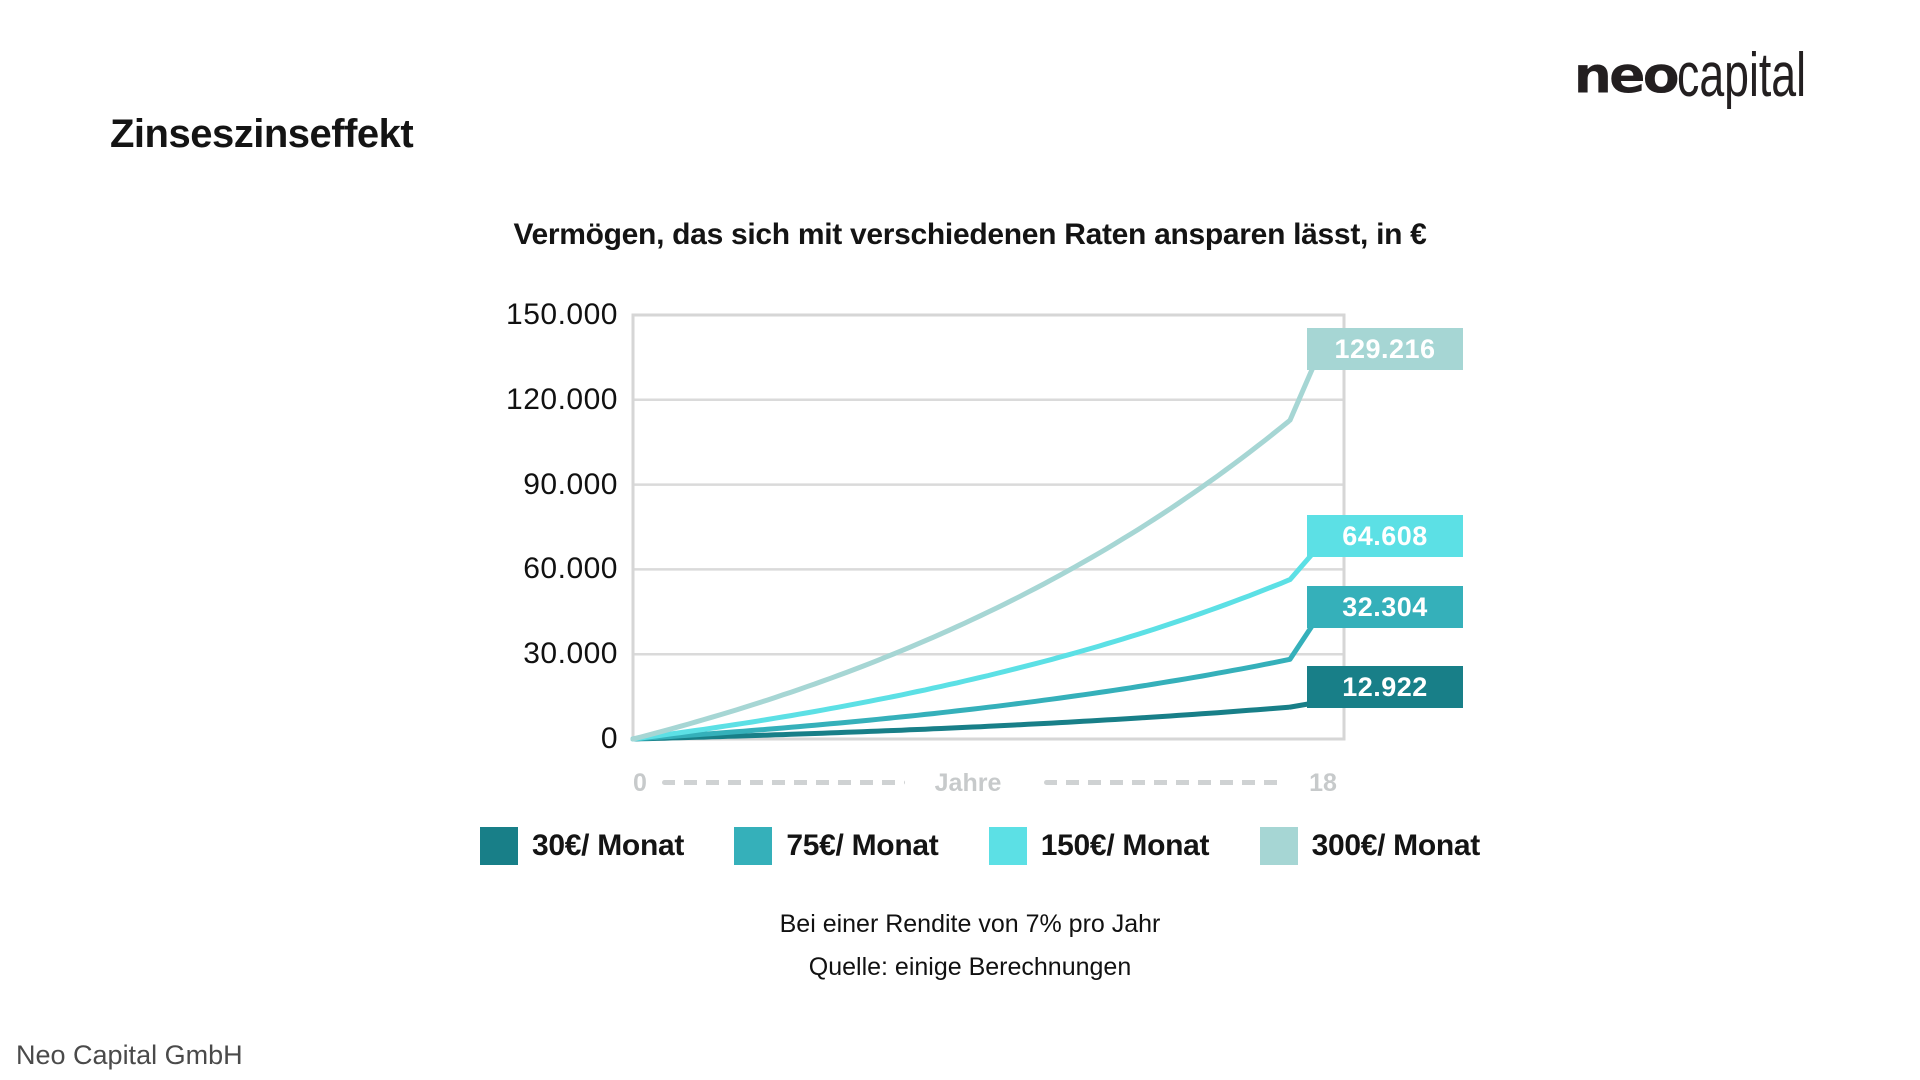 This screenshot has width=1920, height=1080. I want to click on brand-logo: neo capital, so click(1715, 75).